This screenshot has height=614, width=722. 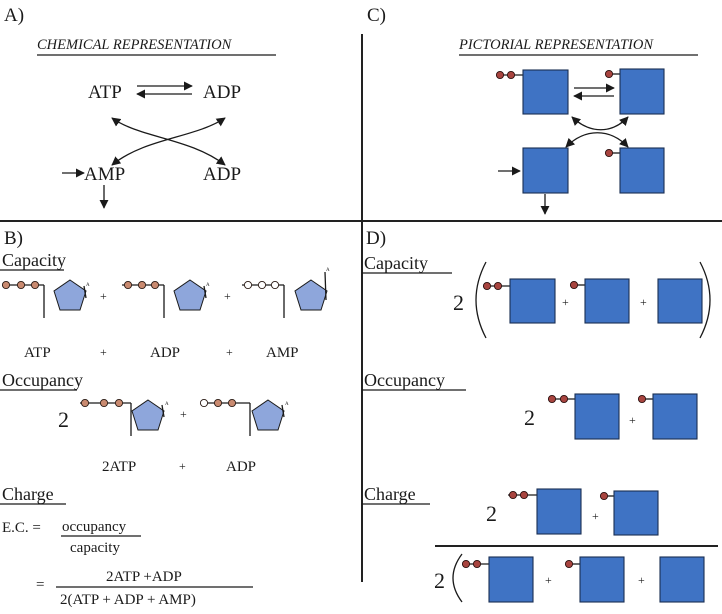 I want to click on b-occ-coefficient: 2, so click(x=63, y=419).